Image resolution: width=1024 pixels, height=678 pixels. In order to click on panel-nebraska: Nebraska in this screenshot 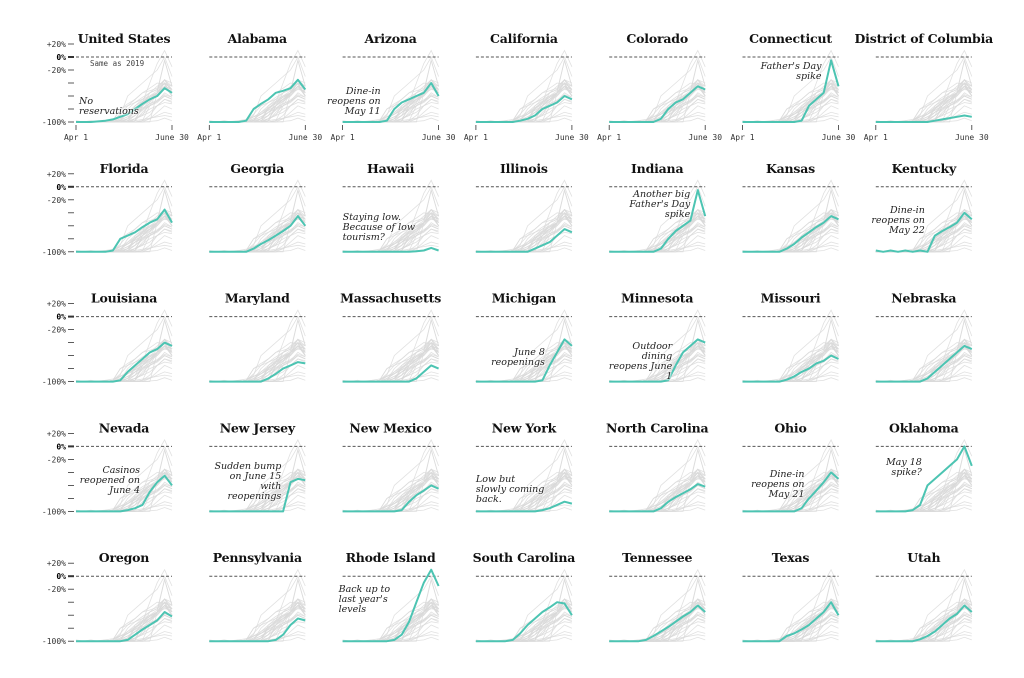, I will do `click(924, 337)`.